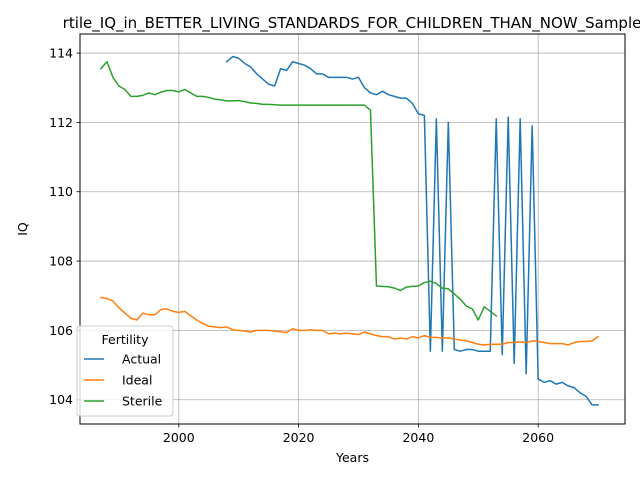 Image resolution: width=640 pixels, height=484 pixels. I want to click on x-axis-label: Years, so click(352, 457).